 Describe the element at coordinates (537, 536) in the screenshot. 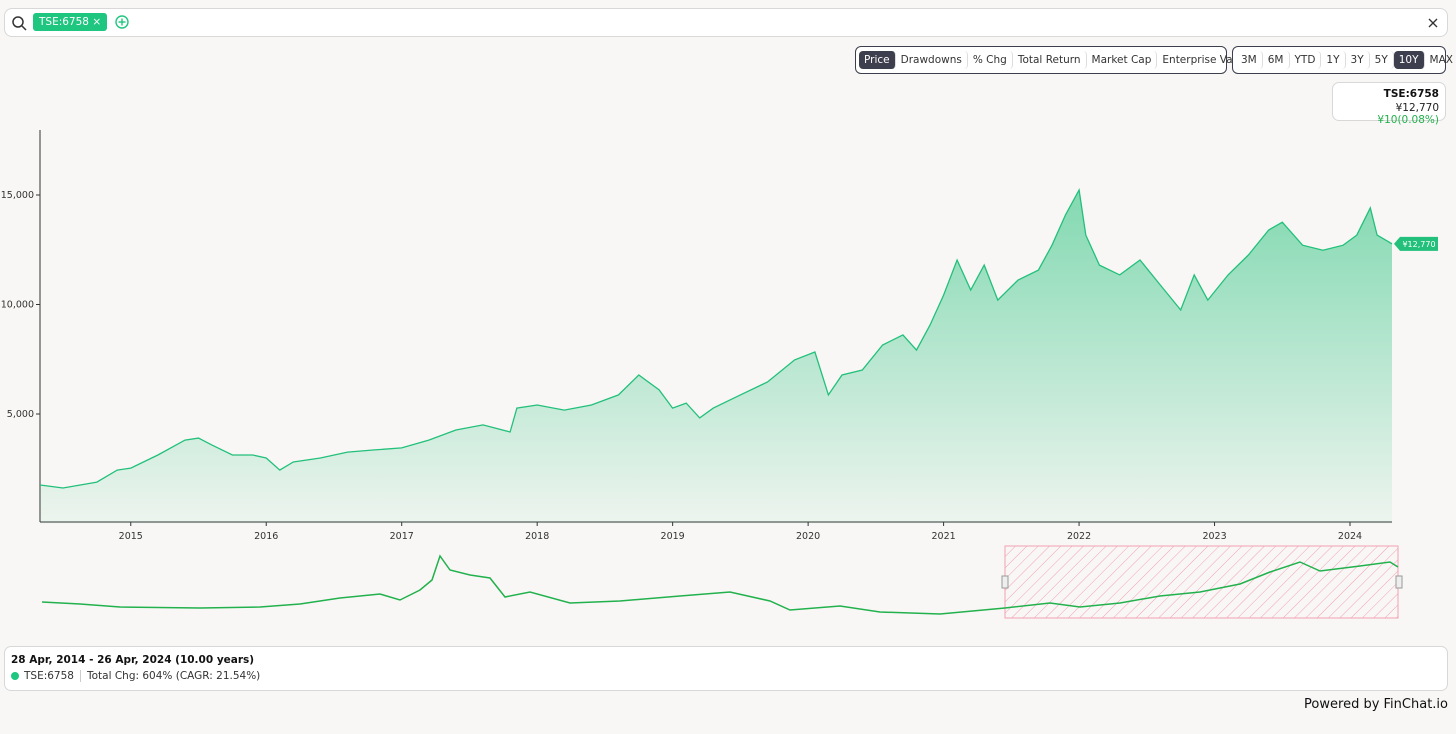

I see `x-tick-label: 2018` at that location.